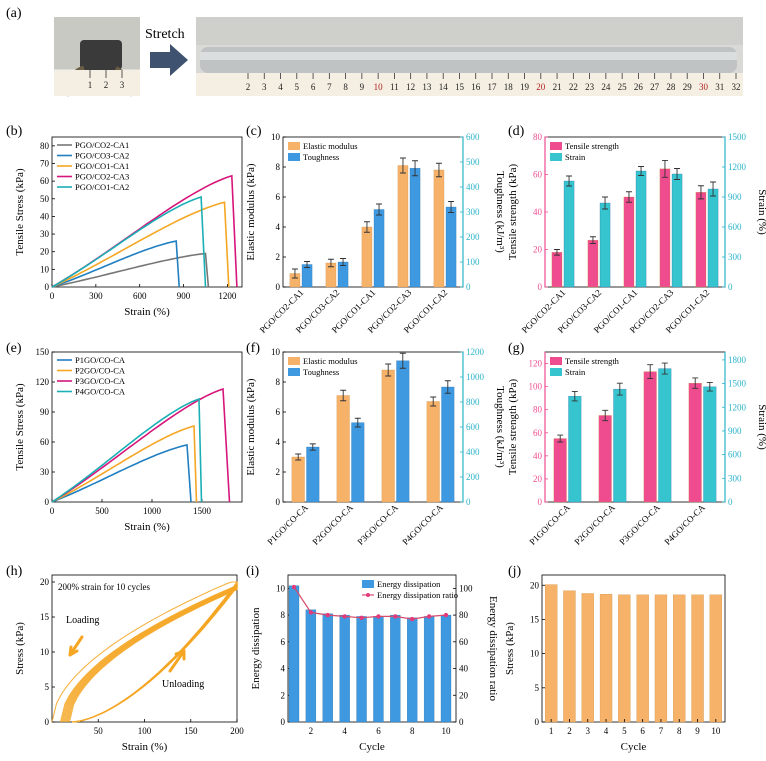 The height and width of the screenshot is (761, 766). What do you see at coordinates (253, 348) in the screenshot?
I see `panel-label-f: (f)` at bounding box center [253, 348].